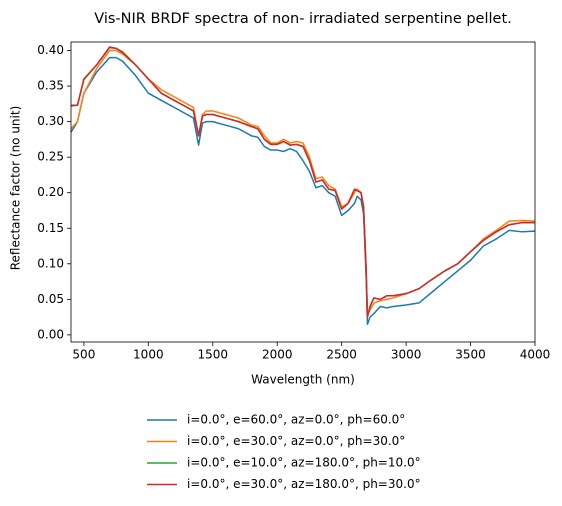 This screenshot has width=562, height=506. What do you see at coordinates (50, 299) in the screenshot?
I see `y-tick-label: 0.05` at bounding box center [50, 299].